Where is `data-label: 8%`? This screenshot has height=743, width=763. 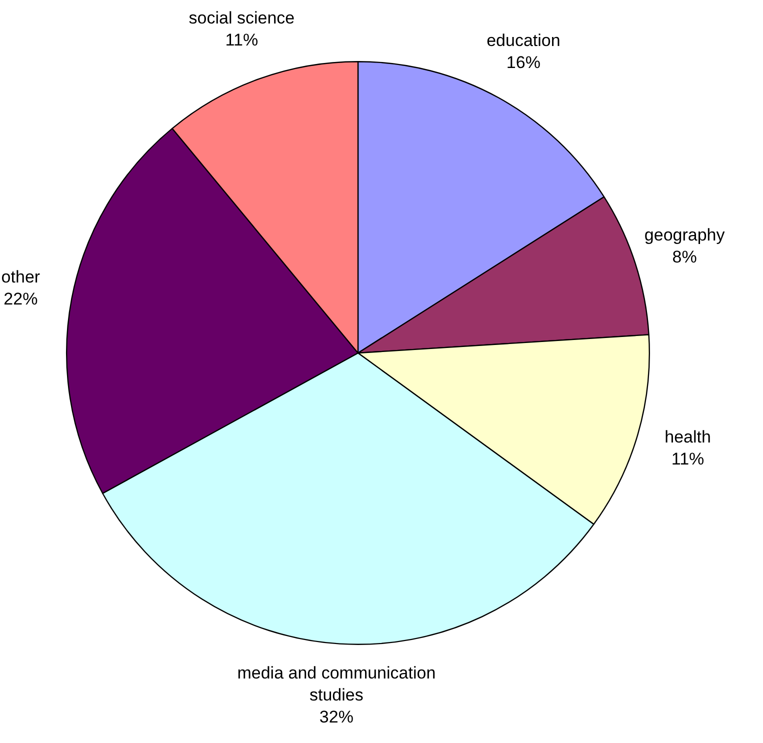 data-label: 8% is located at coordinates (684, 257).